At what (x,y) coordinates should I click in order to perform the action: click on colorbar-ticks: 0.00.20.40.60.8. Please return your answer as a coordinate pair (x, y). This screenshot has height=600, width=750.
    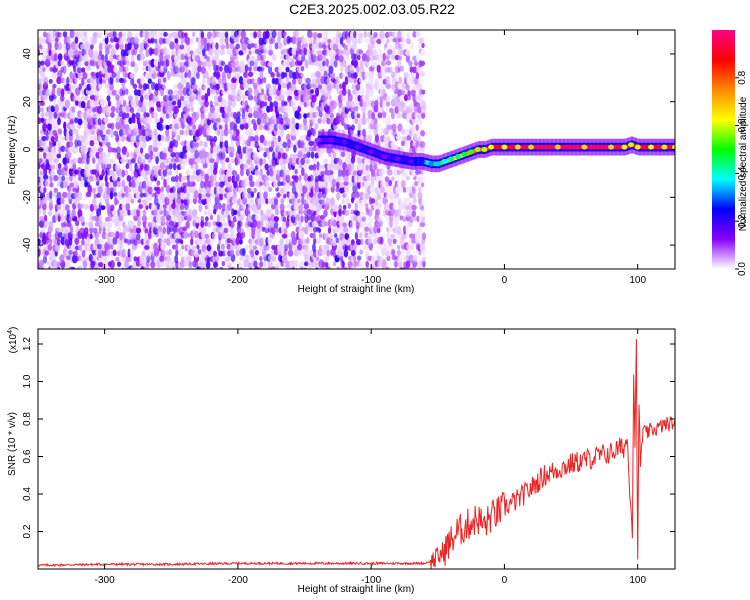
    Looking at the image, I should click on (741, 173).